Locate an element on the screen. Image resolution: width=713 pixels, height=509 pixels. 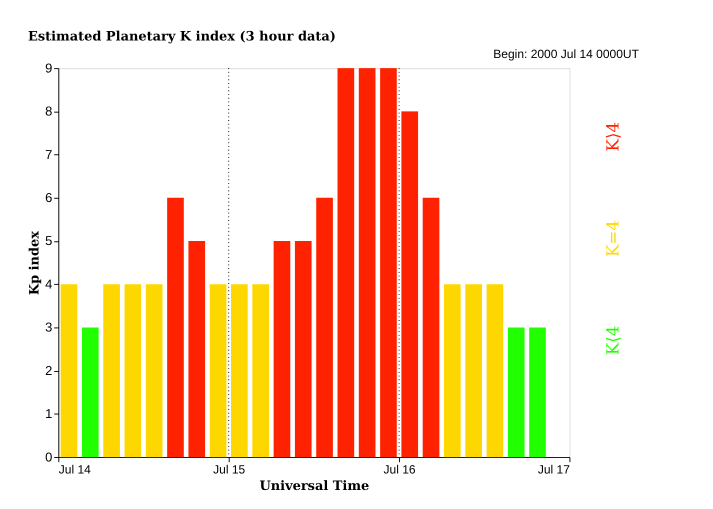
text: K=4 is located at coordinates (613, 239).